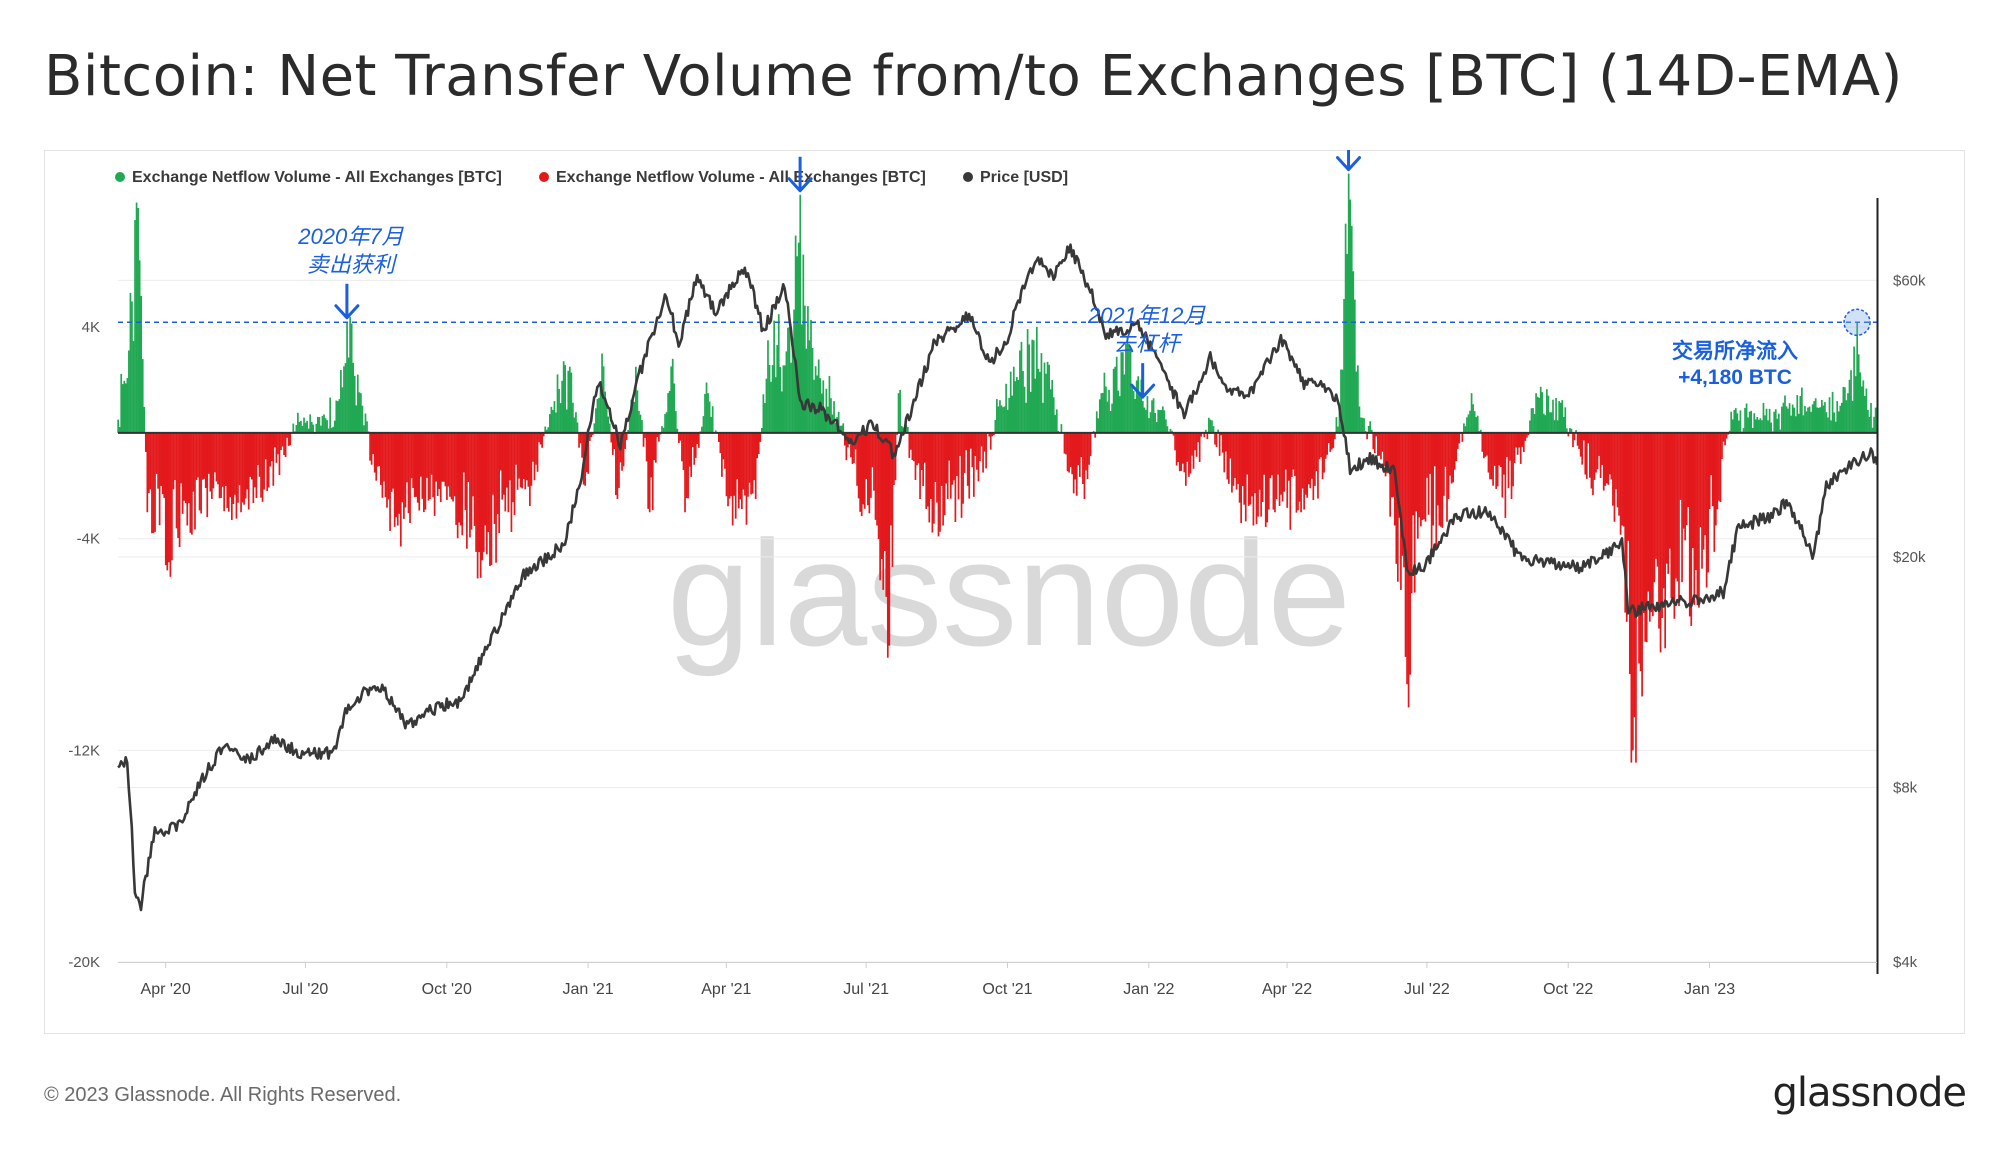 Image resolution: width=2000 pixels, height=1152 pixels. I want to click on y-right-tick-label: $60k, so click(1909, 280).